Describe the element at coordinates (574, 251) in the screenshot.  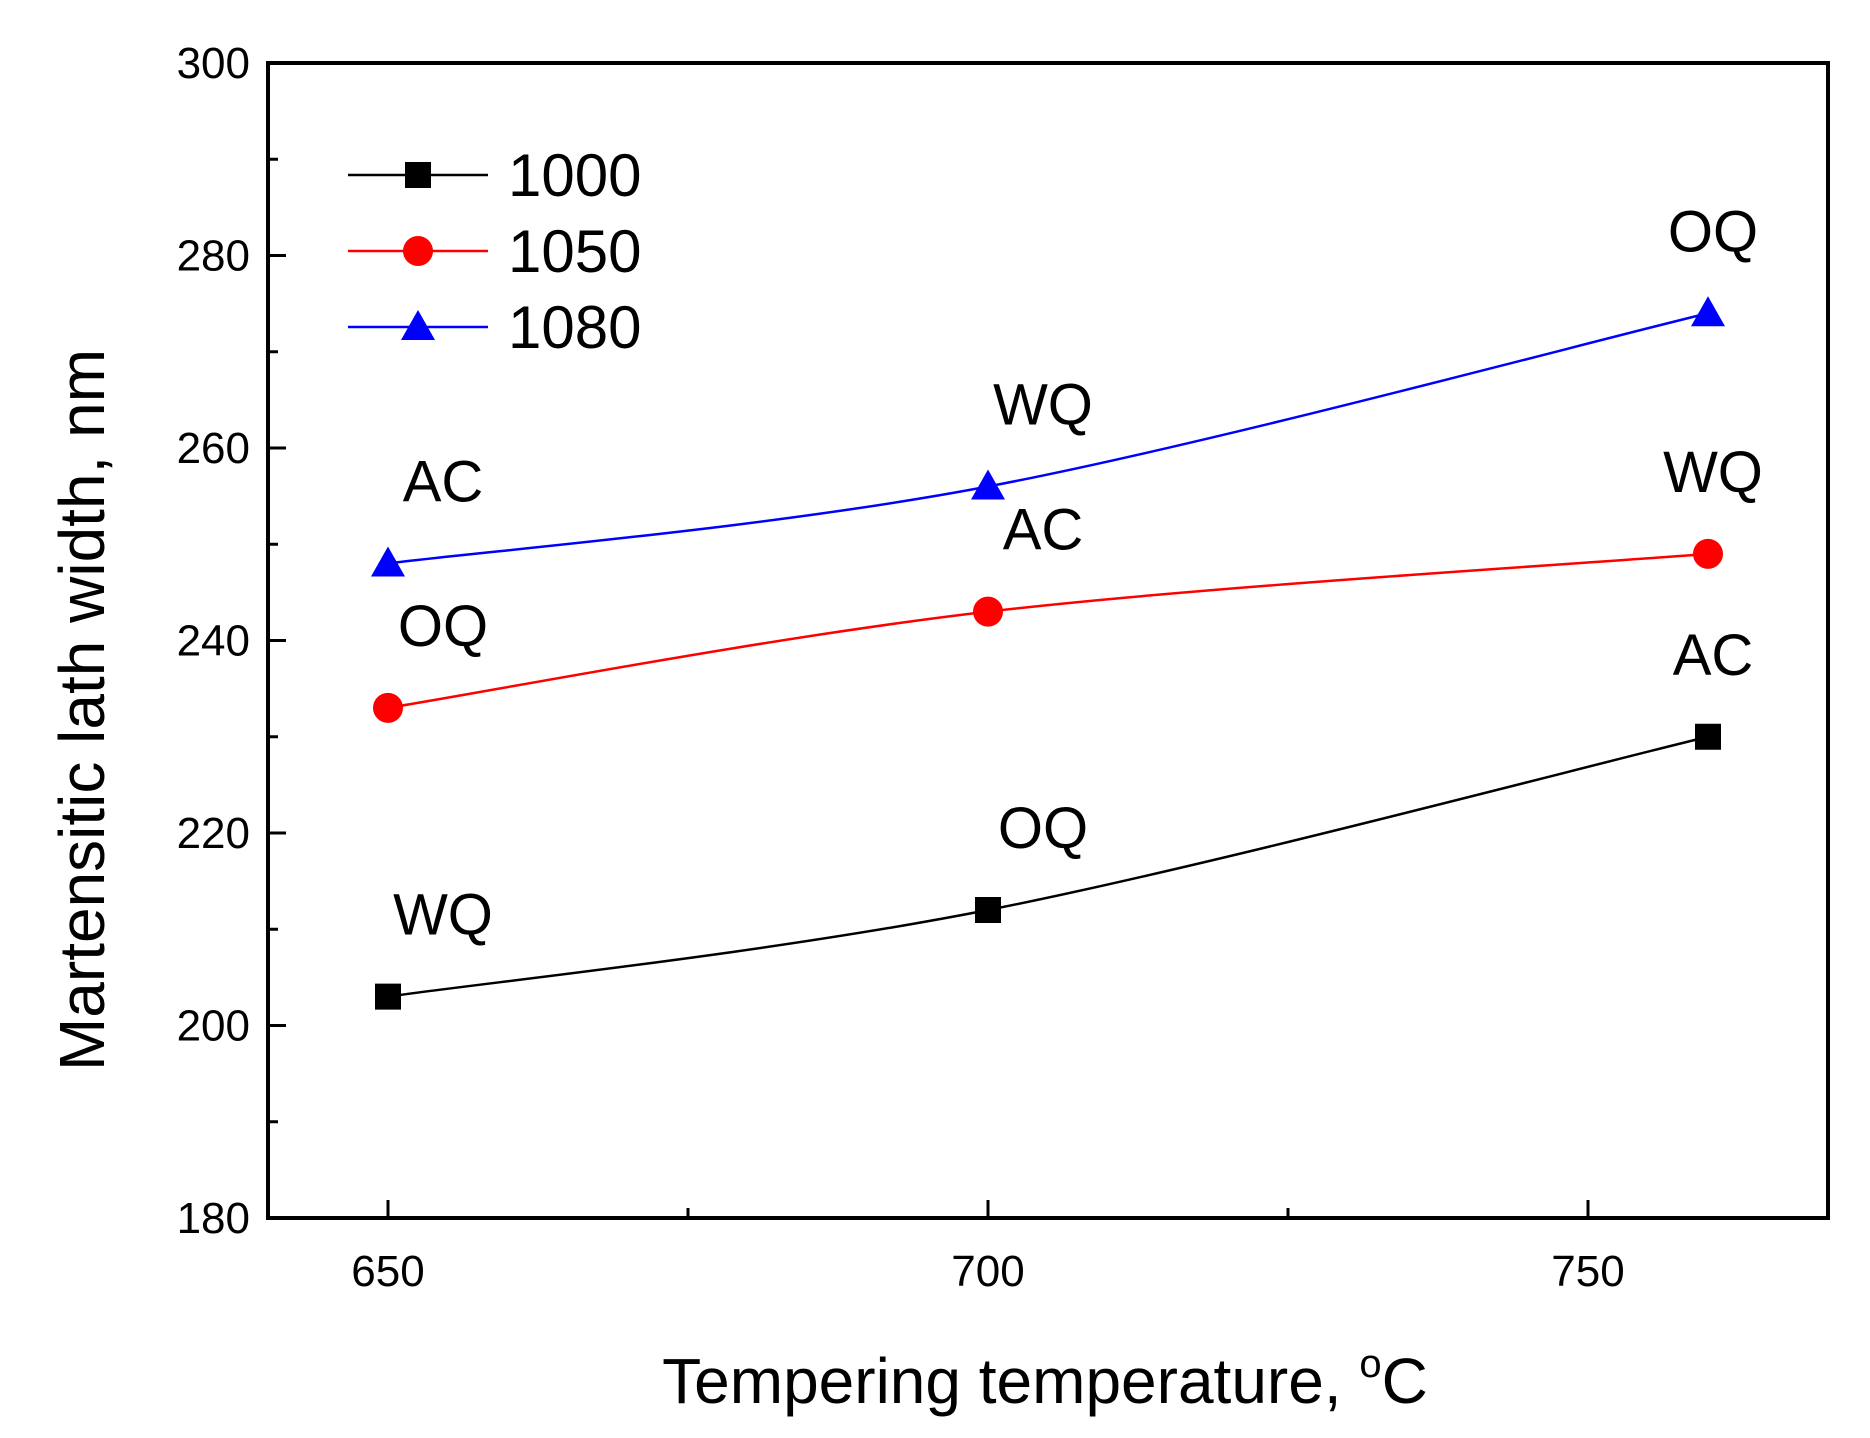
I see `legend-label-1050: 1050` at that location.